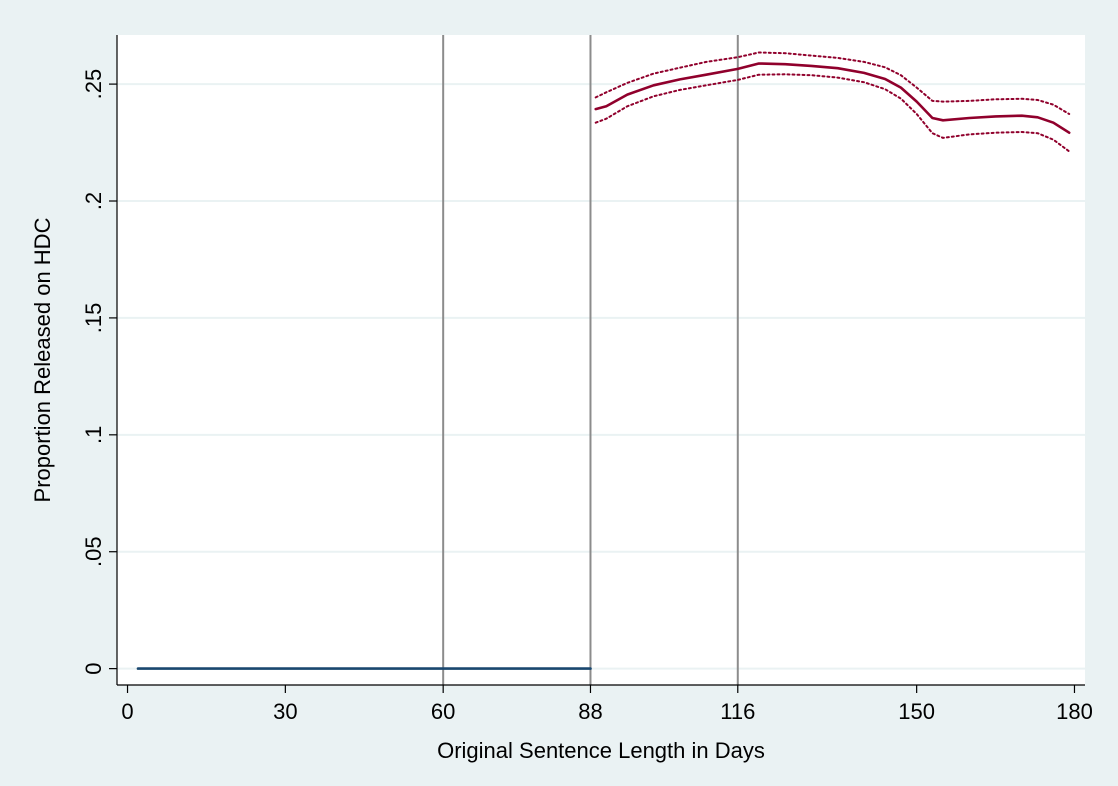 The height and width of the screenshot is (786, 1118). I want to click on x-tick-label-6: 180, so click(1074, 711).